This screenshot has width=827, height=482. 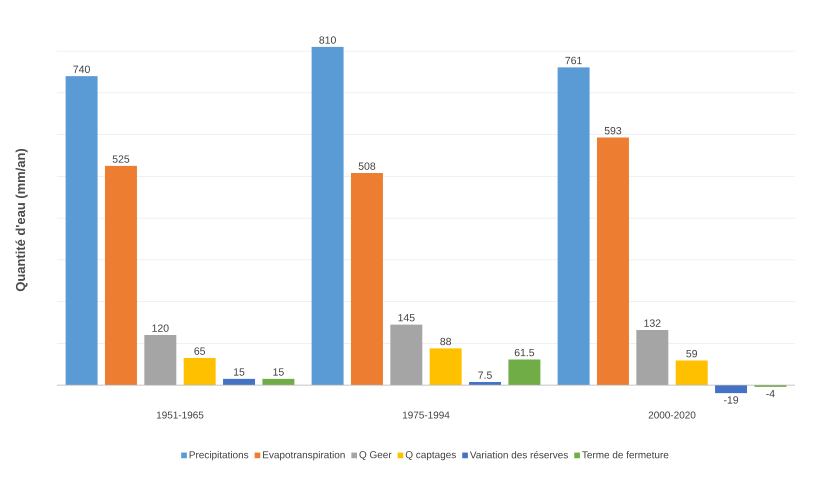 What do you see at coordinates (160, 328) in the screenshot?
I see `data-label: 120` at bounding box center [160, 328].